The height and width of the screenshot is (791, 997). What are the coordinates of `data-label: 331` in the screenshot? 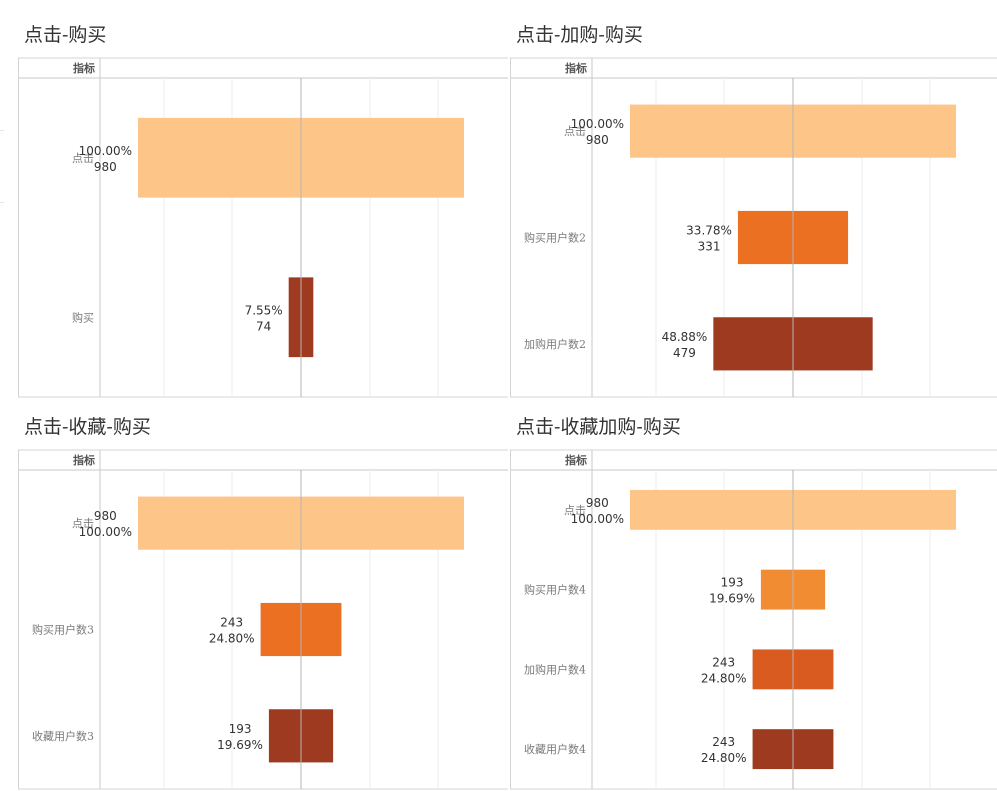 It's located at (709, 247).